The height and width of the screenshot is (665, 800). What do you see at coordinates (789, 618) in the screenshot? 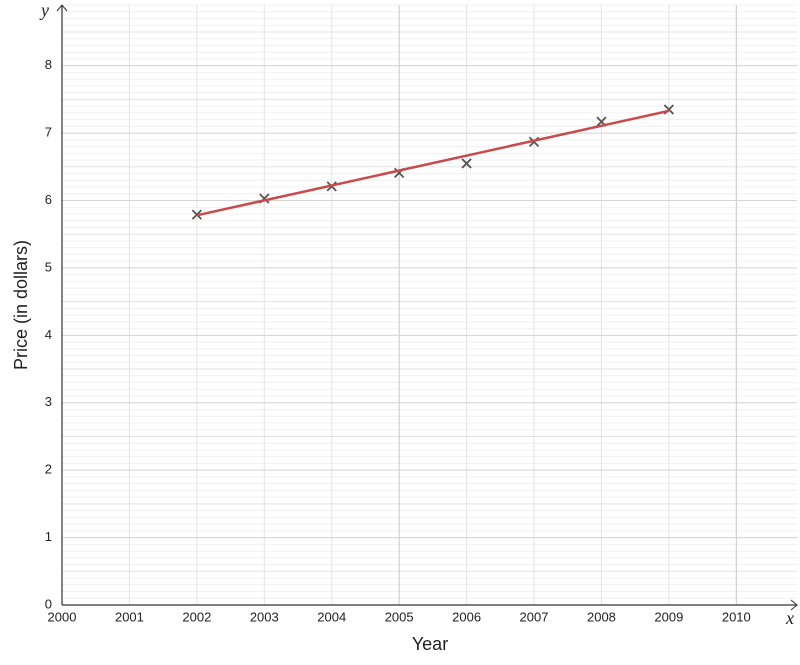
I see `x-axis-symbol: x` at bounding box center [789, 618].